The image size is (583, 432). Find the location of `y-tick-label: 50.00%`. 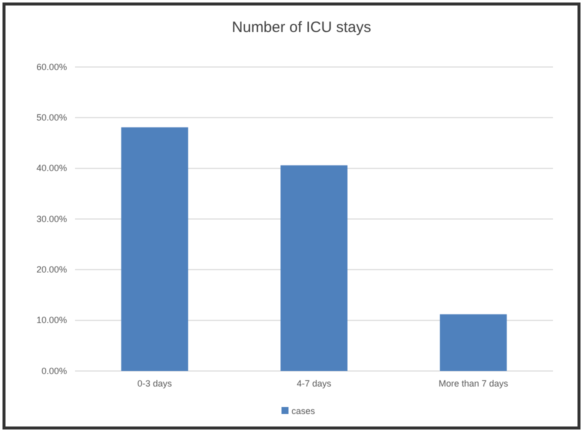

y-tick-label: 50.00% is located at coordinates (51, 117).